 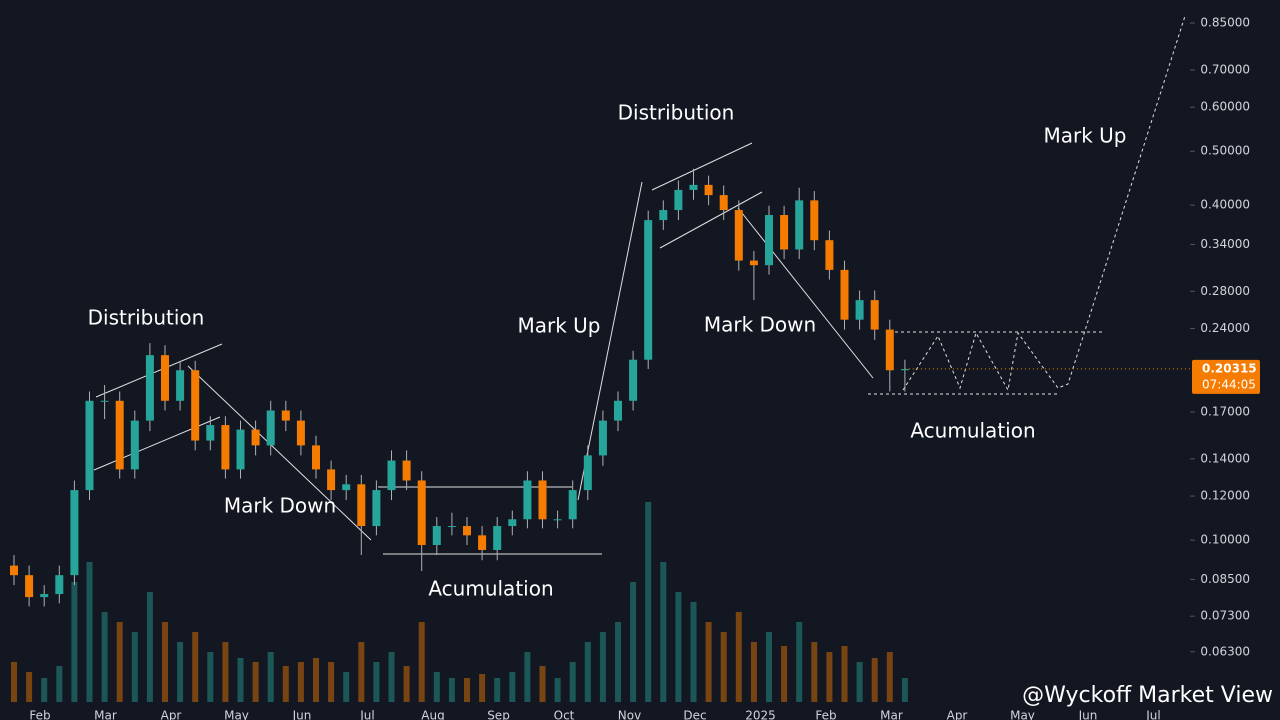 I want to click on y-tick-label: 0.12000, so click(x=1225, y=496).